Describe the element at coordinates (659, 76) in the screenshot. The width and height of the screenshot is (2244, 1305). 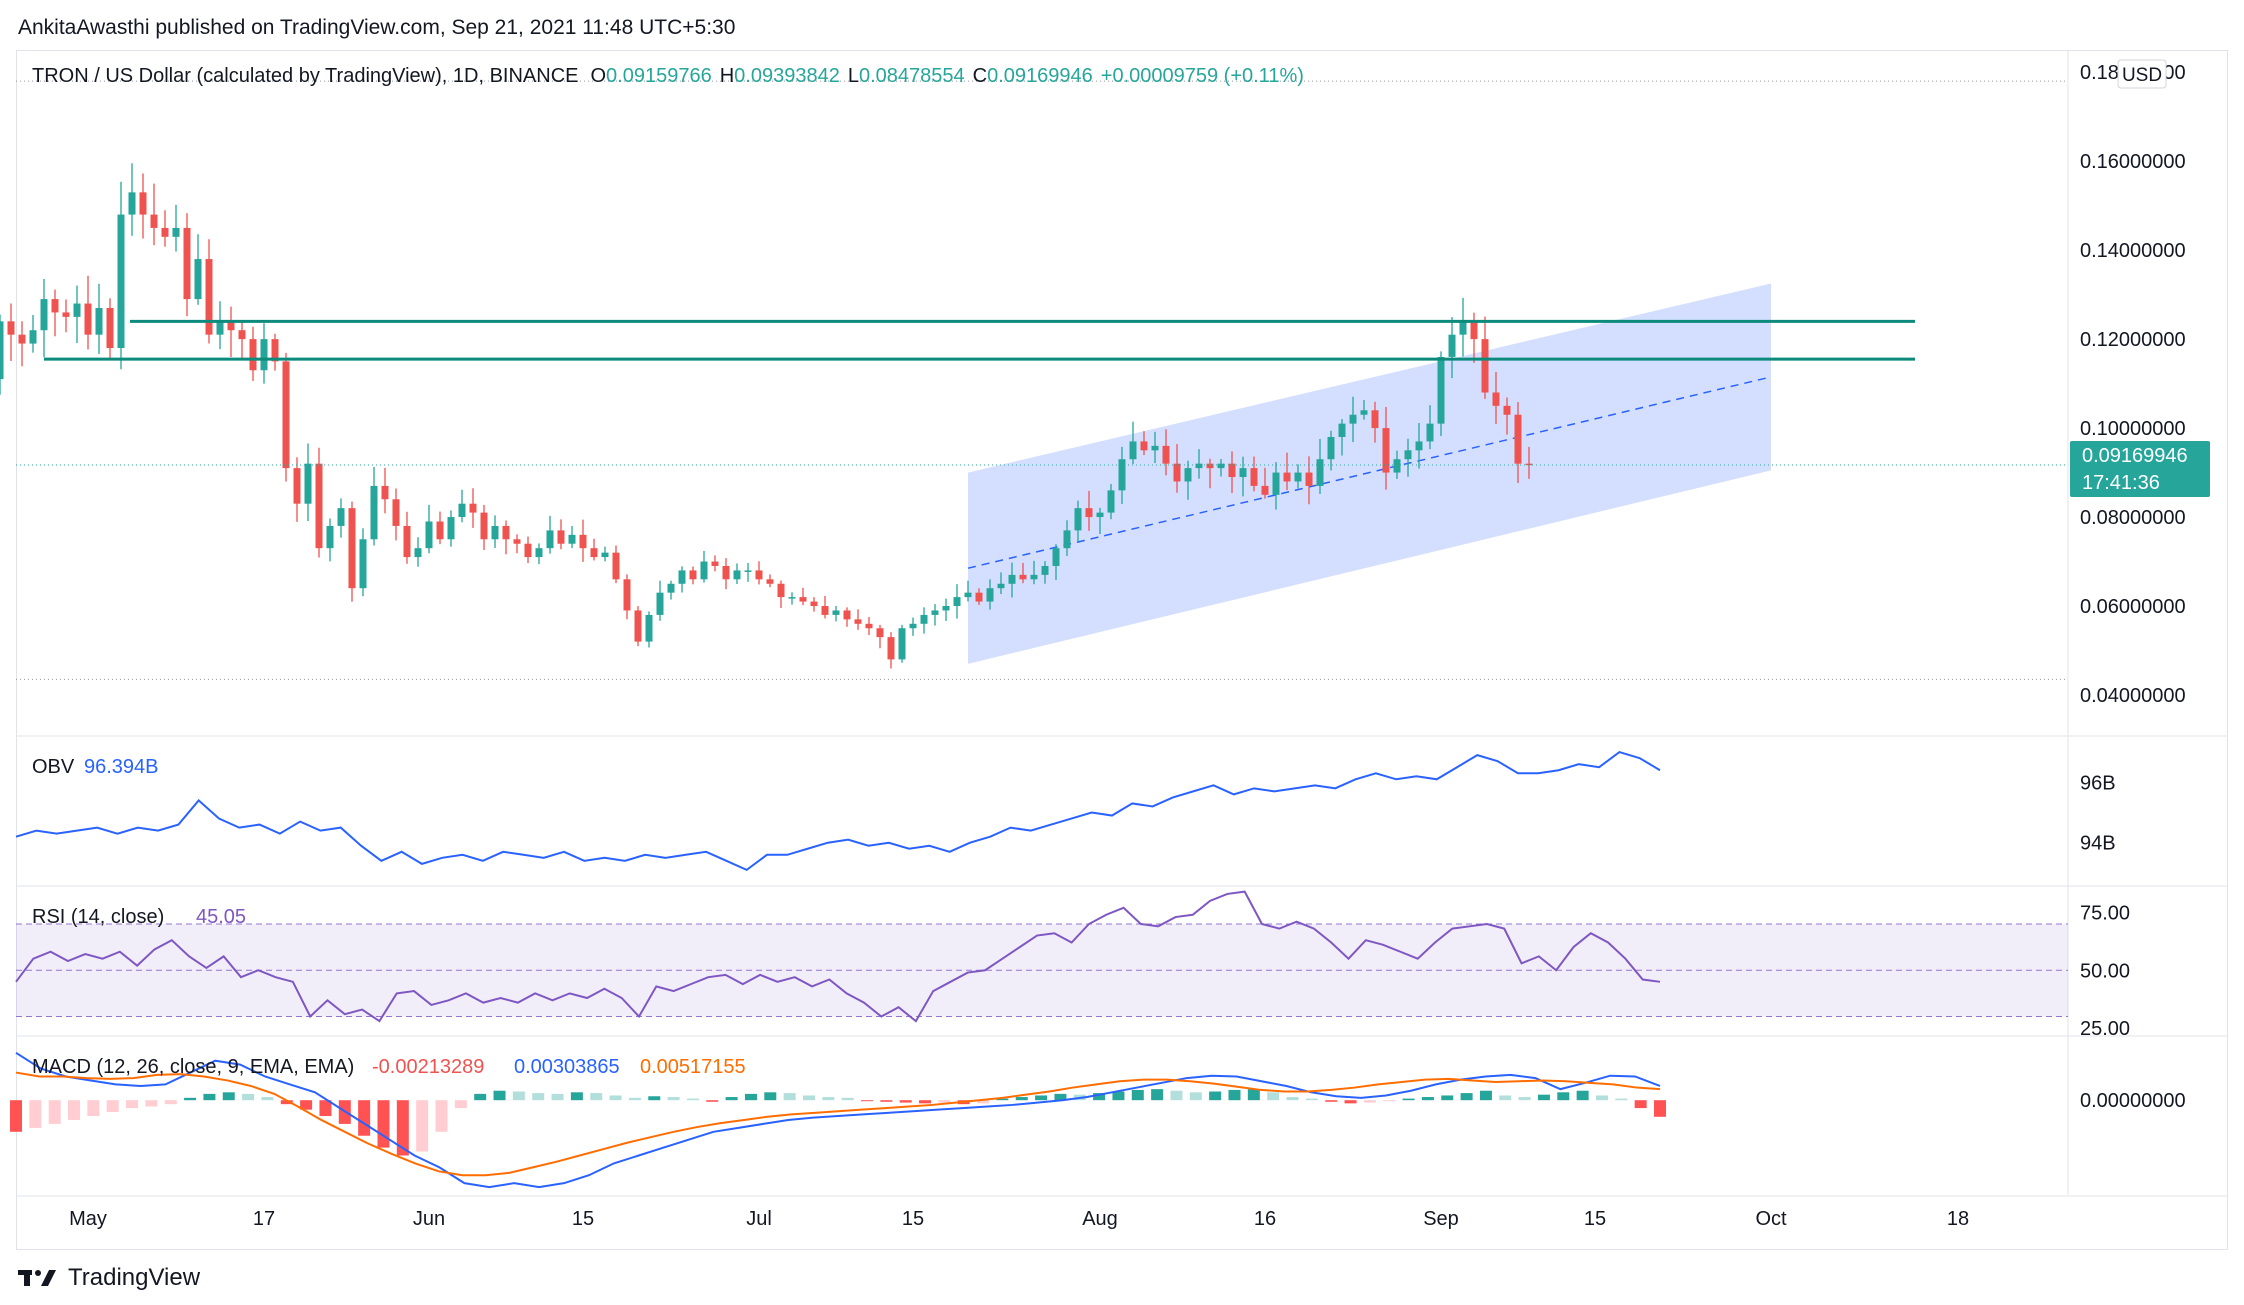
I see `ohlc-open-value: 0.09159766` at that location.